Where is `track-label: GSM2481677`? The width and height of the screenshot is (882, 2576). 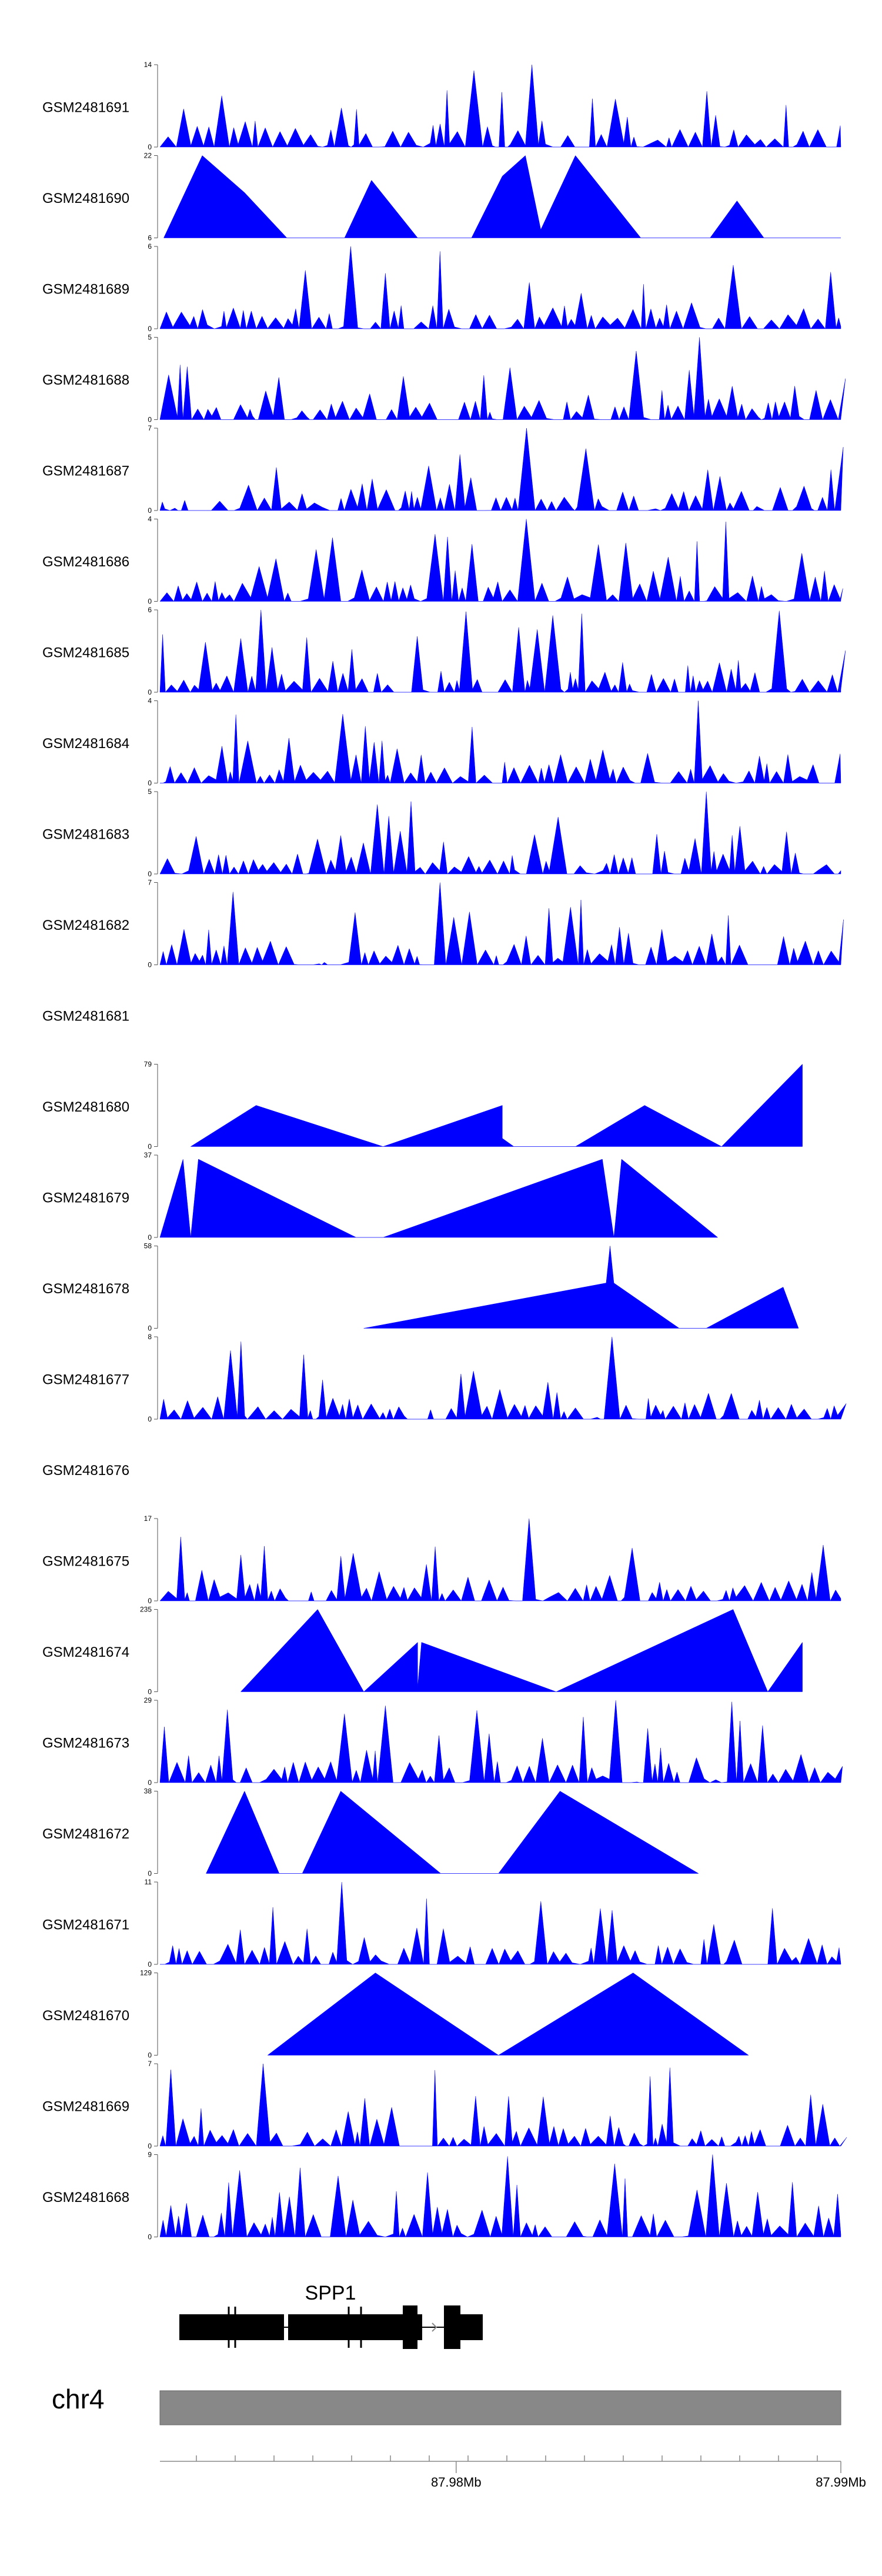 track-label: GSM2481677 is located at coordinates (85, 1380).